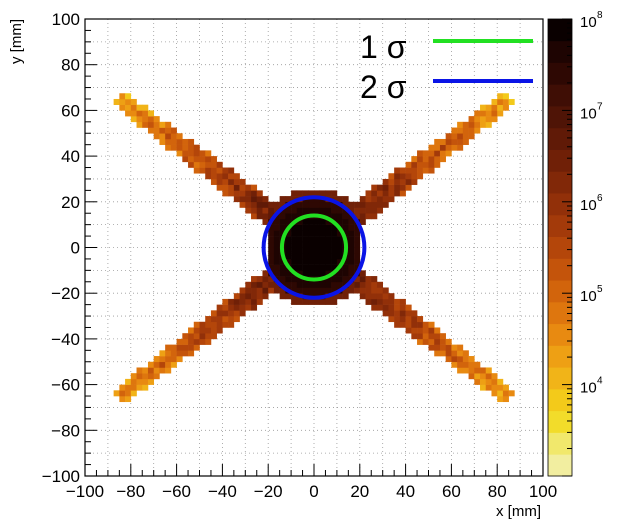  What do you see at coordinates (600, 198) in the screenshot?
I see `color-scale-label-exponent: 6` at bounding box center [600, 198].